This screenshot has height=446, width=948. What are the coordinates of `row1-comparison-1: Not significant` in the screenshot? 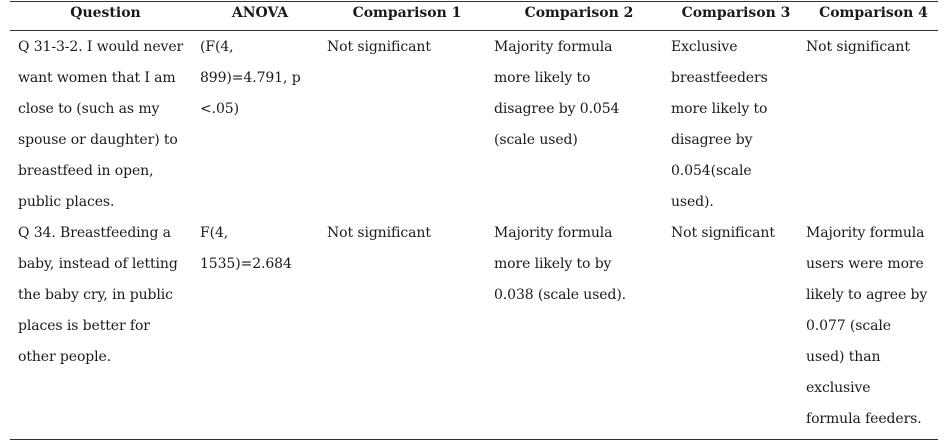 It's located at (379, 47).